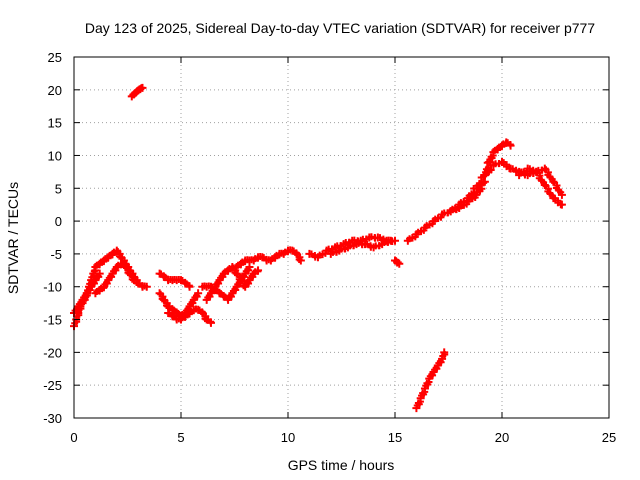  I want to click on x-tick-label: 0, so click(73, 437).